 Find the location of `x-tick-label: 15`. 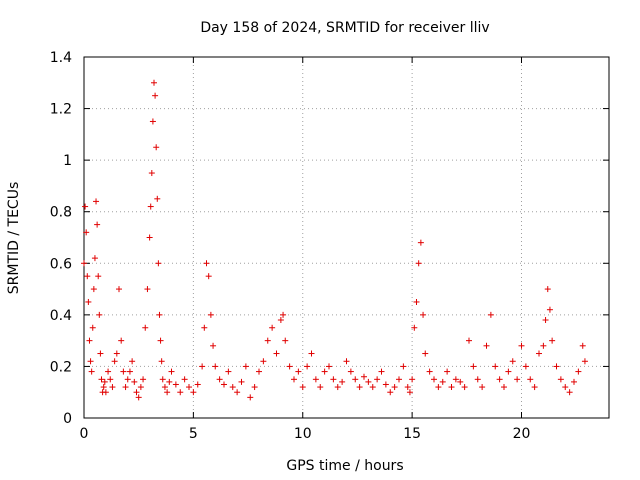

x-tick-label: 15 is located at coordinates (412, 434).